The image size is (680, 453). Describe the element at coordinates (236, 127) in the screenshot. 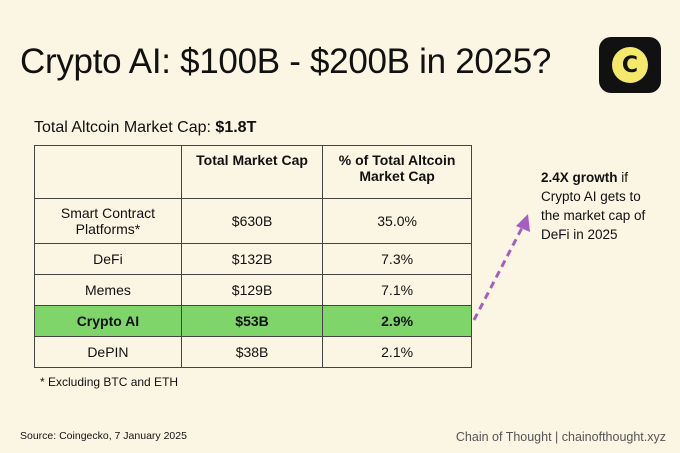

I see `subtitle-value: $1.8T` at that location.